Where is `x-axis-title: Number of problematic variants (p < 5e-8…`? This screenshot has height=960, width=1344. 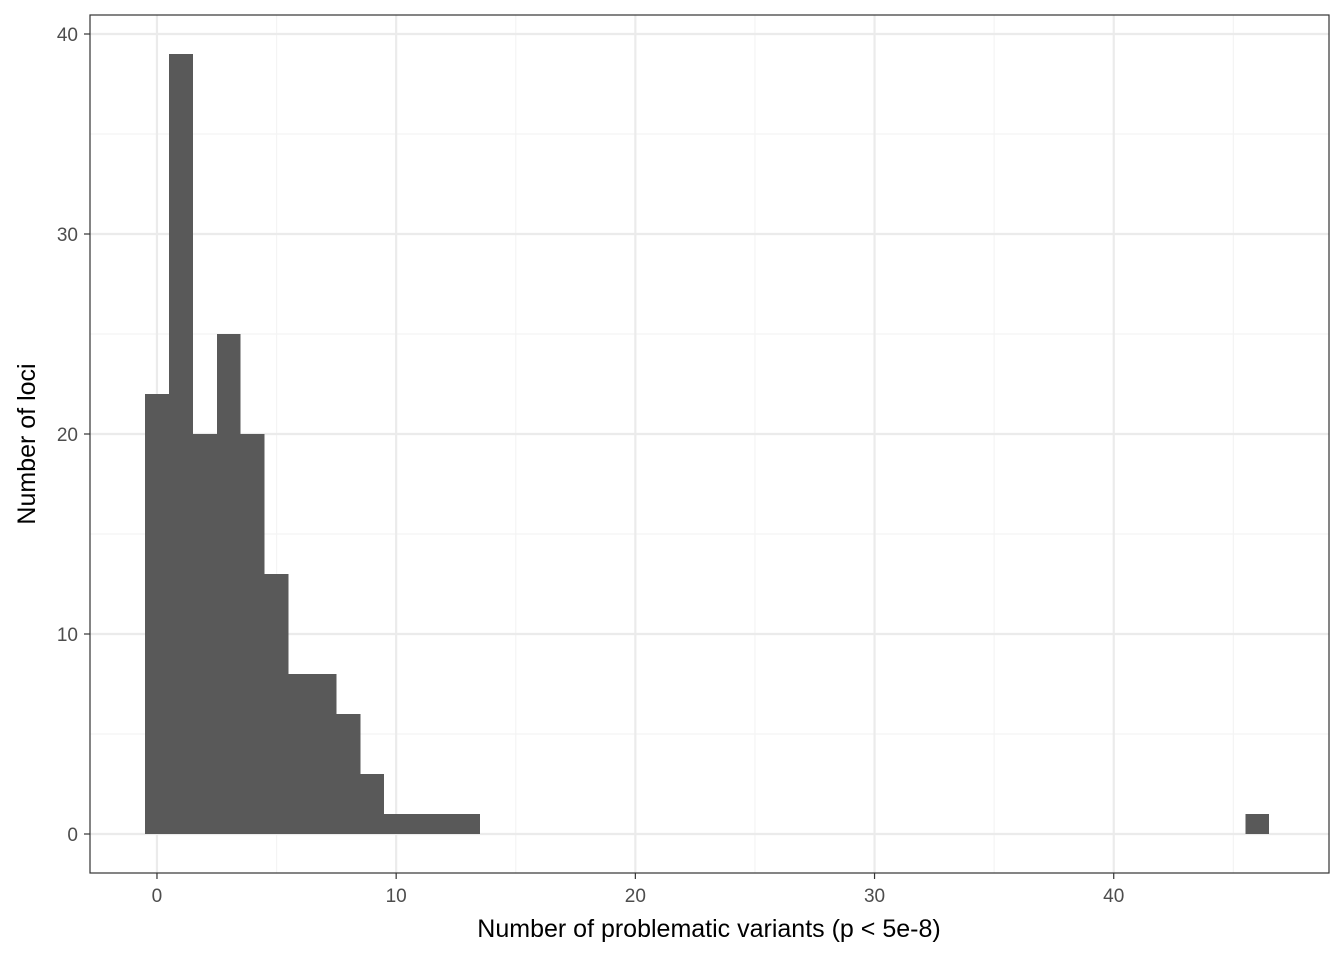
x-axis-title: Number of problematic variants (p < 5e-8… is located at coordinates (708, 929).